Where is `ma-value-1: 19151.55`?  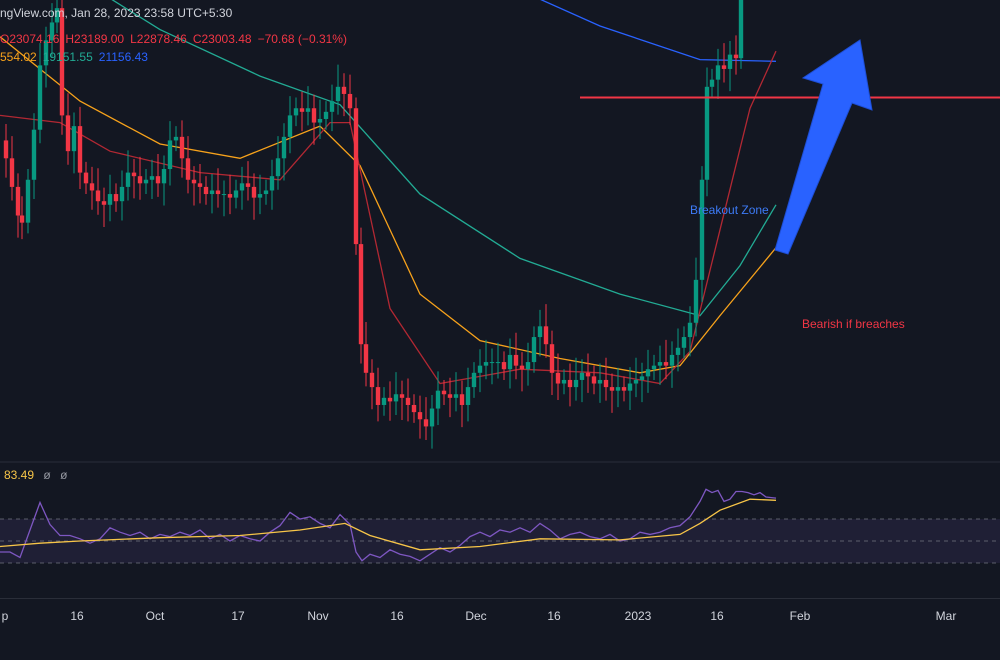
ma-value-1: 19151.55 is located at coordinates (67, 57).